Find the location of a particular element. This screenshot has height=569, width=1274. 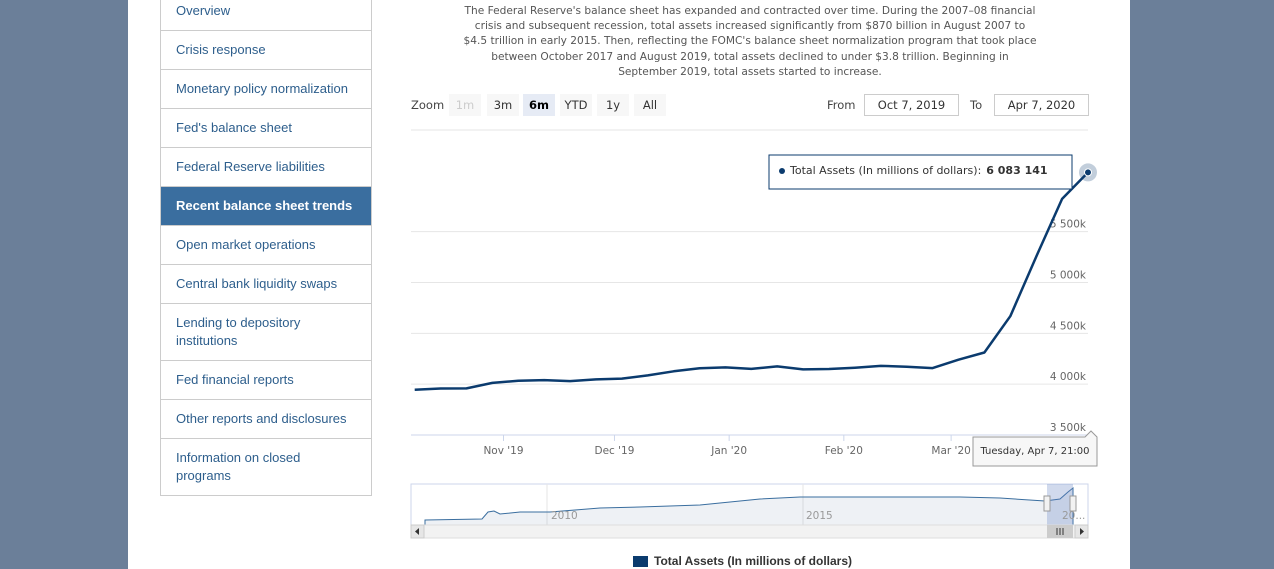

navigator-series is located at coordinates (749, 506).